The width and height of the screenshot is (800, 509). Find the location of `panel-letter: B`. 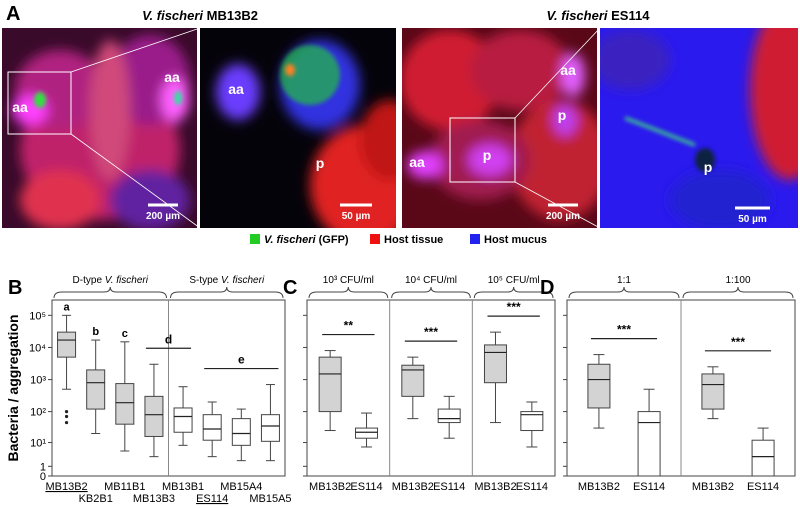

panel-letter: B is located at coordinates (15, 288).